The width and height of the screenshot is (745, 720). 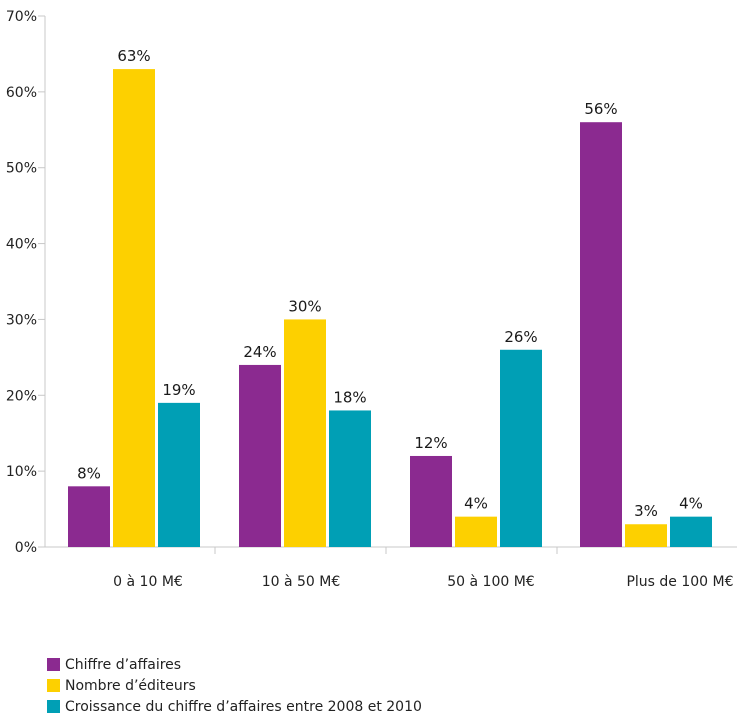 What do you see at coordinates (21, 93) in the screenshot?
I see `y-tick-label: 60%` at bounding box center [21, 93].